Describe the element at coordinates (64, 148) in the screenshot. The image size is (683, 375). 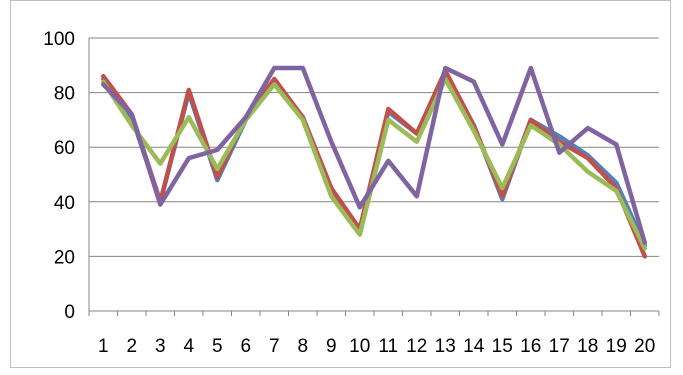
I see `y-tick-label: 60` at that location.